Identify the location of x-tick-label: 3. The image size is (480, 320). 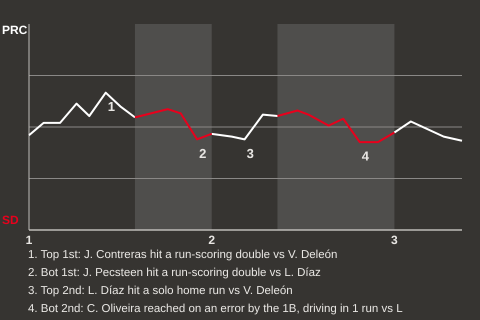
(394, 240).